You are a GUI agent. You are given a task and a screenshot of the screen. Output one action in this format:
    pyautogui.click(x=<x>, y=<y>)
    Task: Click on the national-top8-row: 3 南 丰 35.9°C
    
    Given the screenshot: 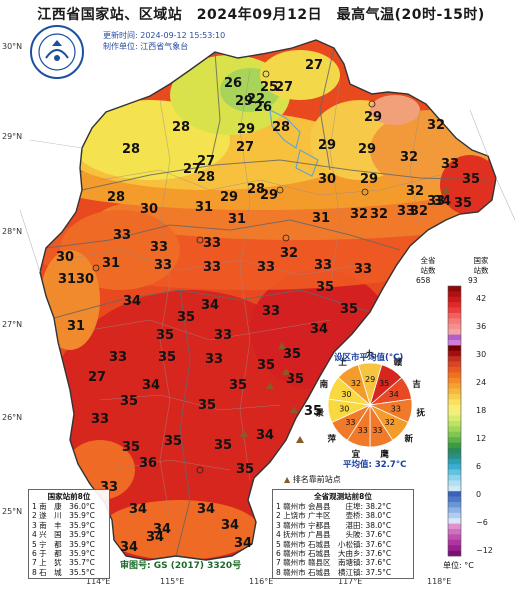 What is the action you would take?
    pyautogui.click(x=63, y=525)
    